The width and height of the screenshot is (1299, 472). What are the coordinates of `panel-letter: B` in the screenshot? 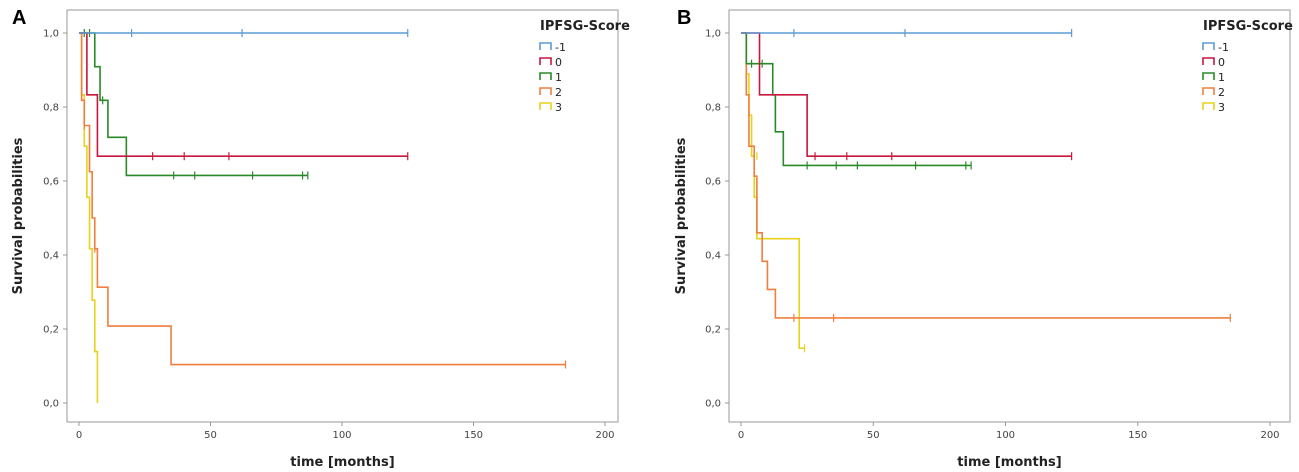 It's located at (684, 18).